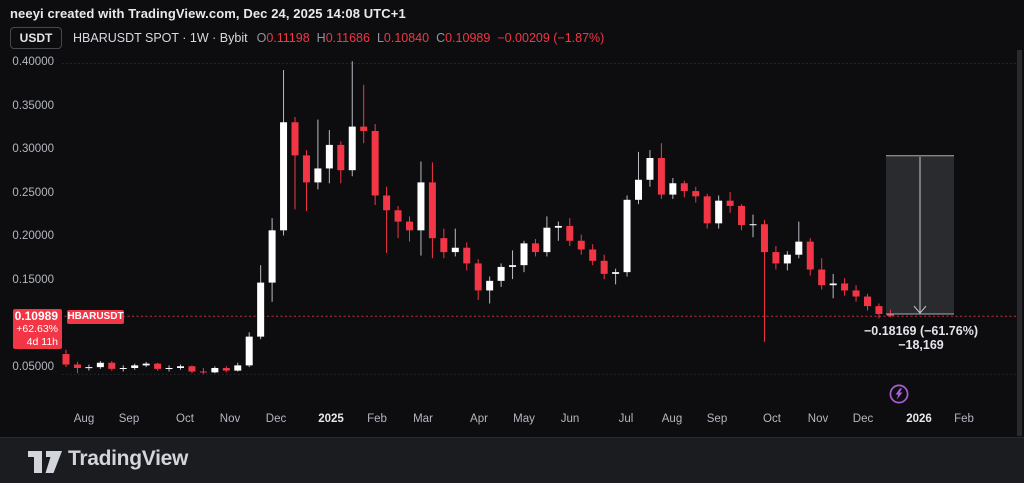 Image resolution: width=1024 pixels, height=483 pixels. I want to click on symbol-title: HBARUSDT SPOT · 1W · Bybit, so click(160, 38).